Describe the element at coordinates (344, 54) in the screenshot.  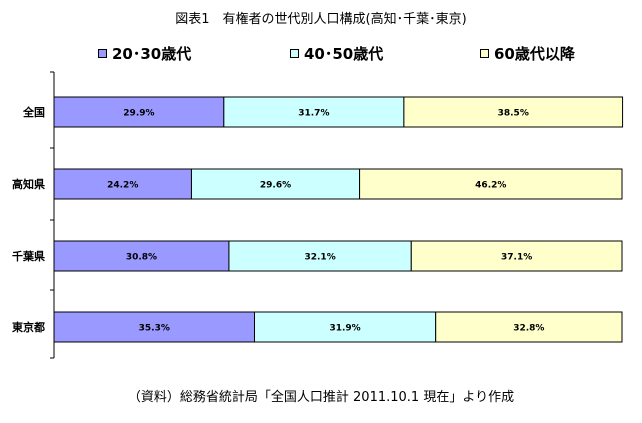
I see `legend-label-series-2: 40･50歳代` at that location.